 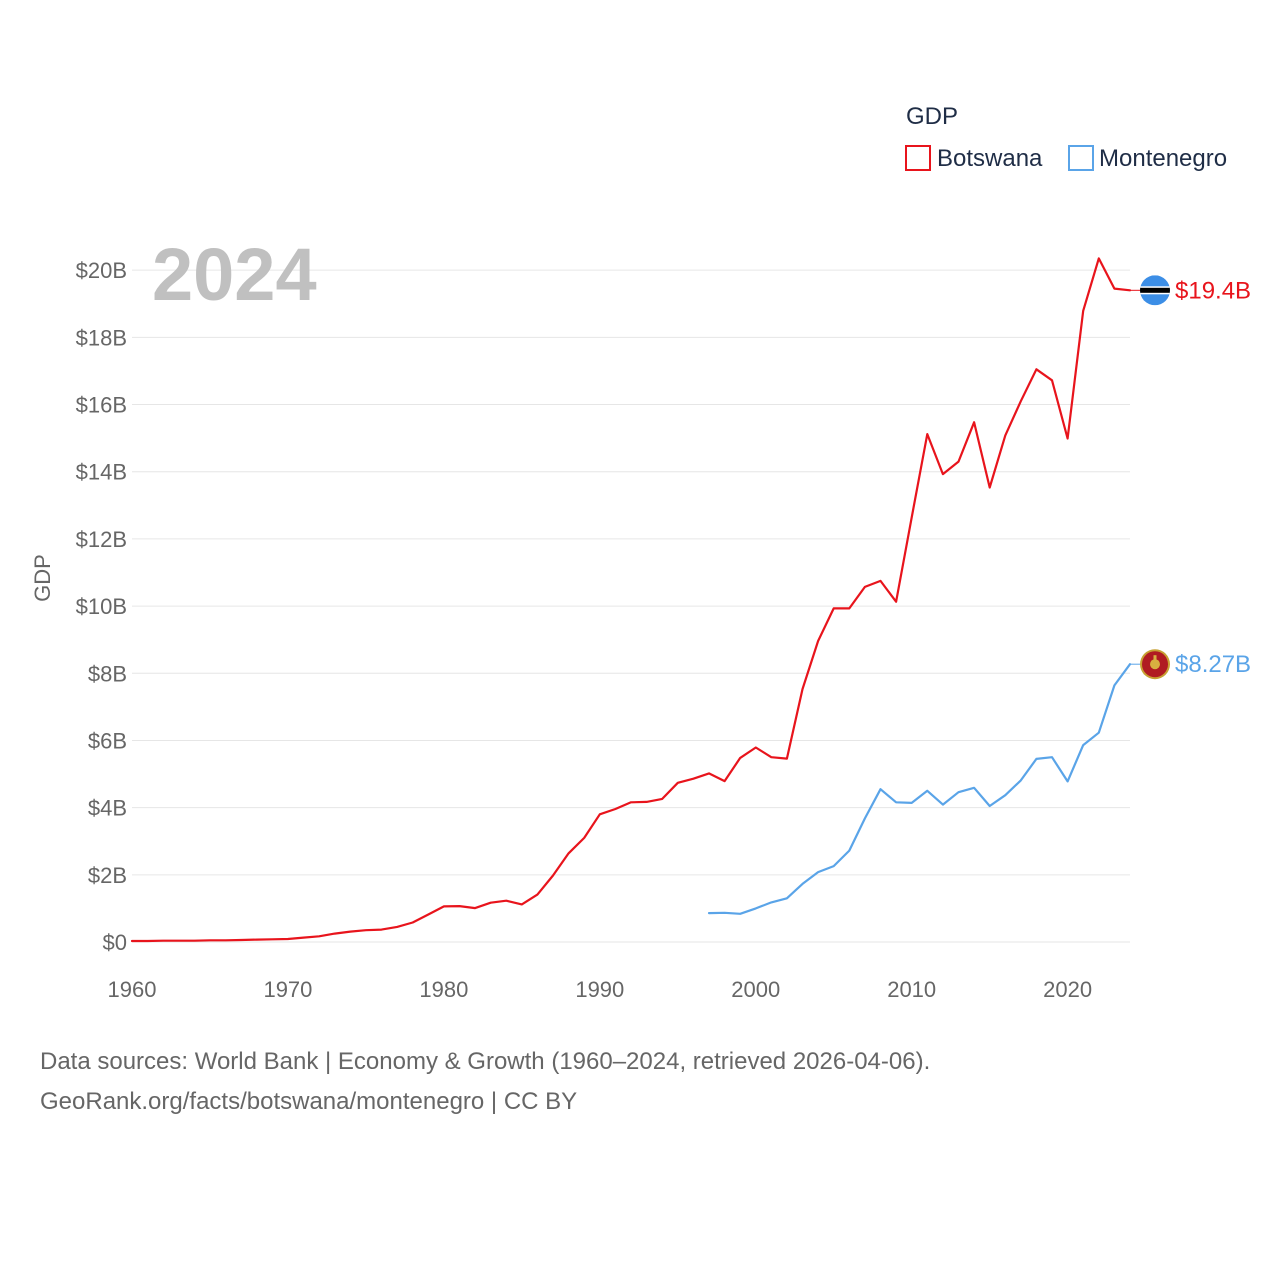 I want to click on montenegro-flag-icon, so click(x=1155, y=664).